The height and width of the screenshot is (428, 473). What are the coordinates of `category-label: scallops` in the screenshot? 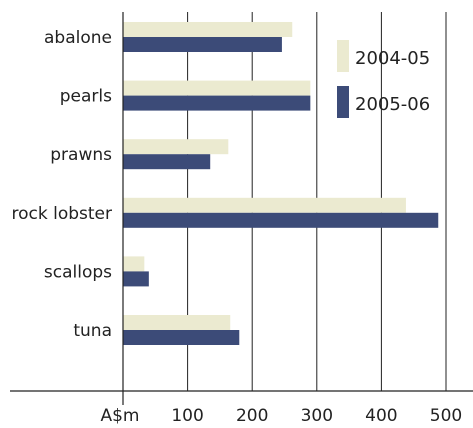 It's located at (78, 272).